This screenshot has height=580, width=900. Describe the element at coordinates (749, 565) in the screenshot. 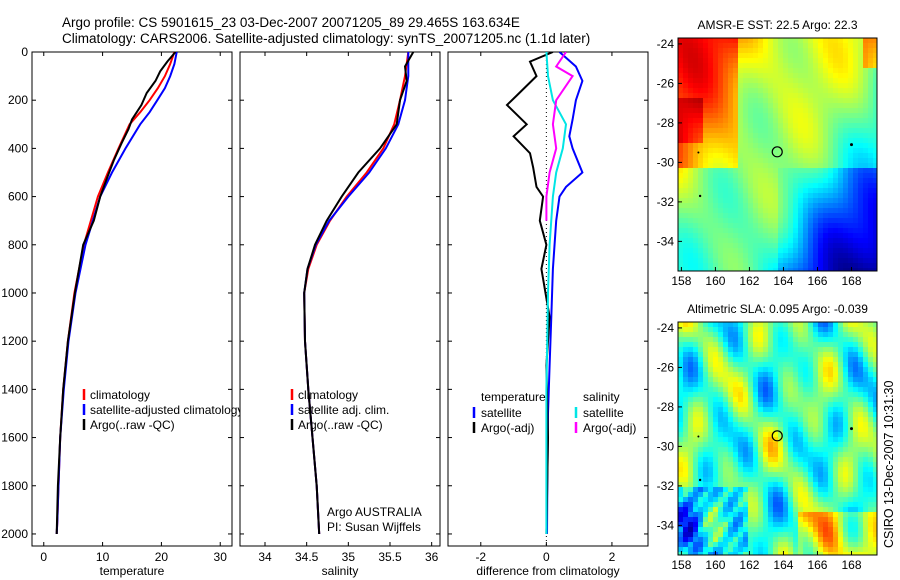

I see `map-x-tick-label: 162` at that location.